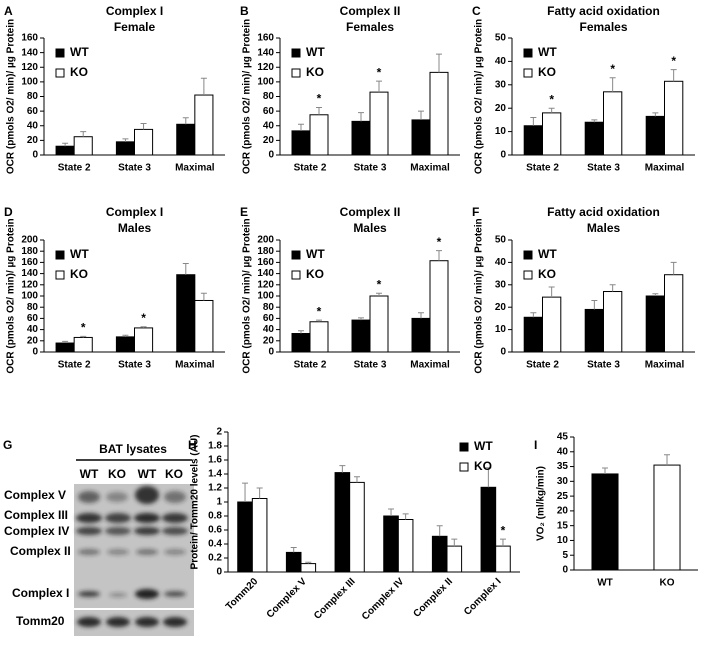 The height and width of the screenshot is (646, 704). I want to click on blot-membrane, so click(134, 546).